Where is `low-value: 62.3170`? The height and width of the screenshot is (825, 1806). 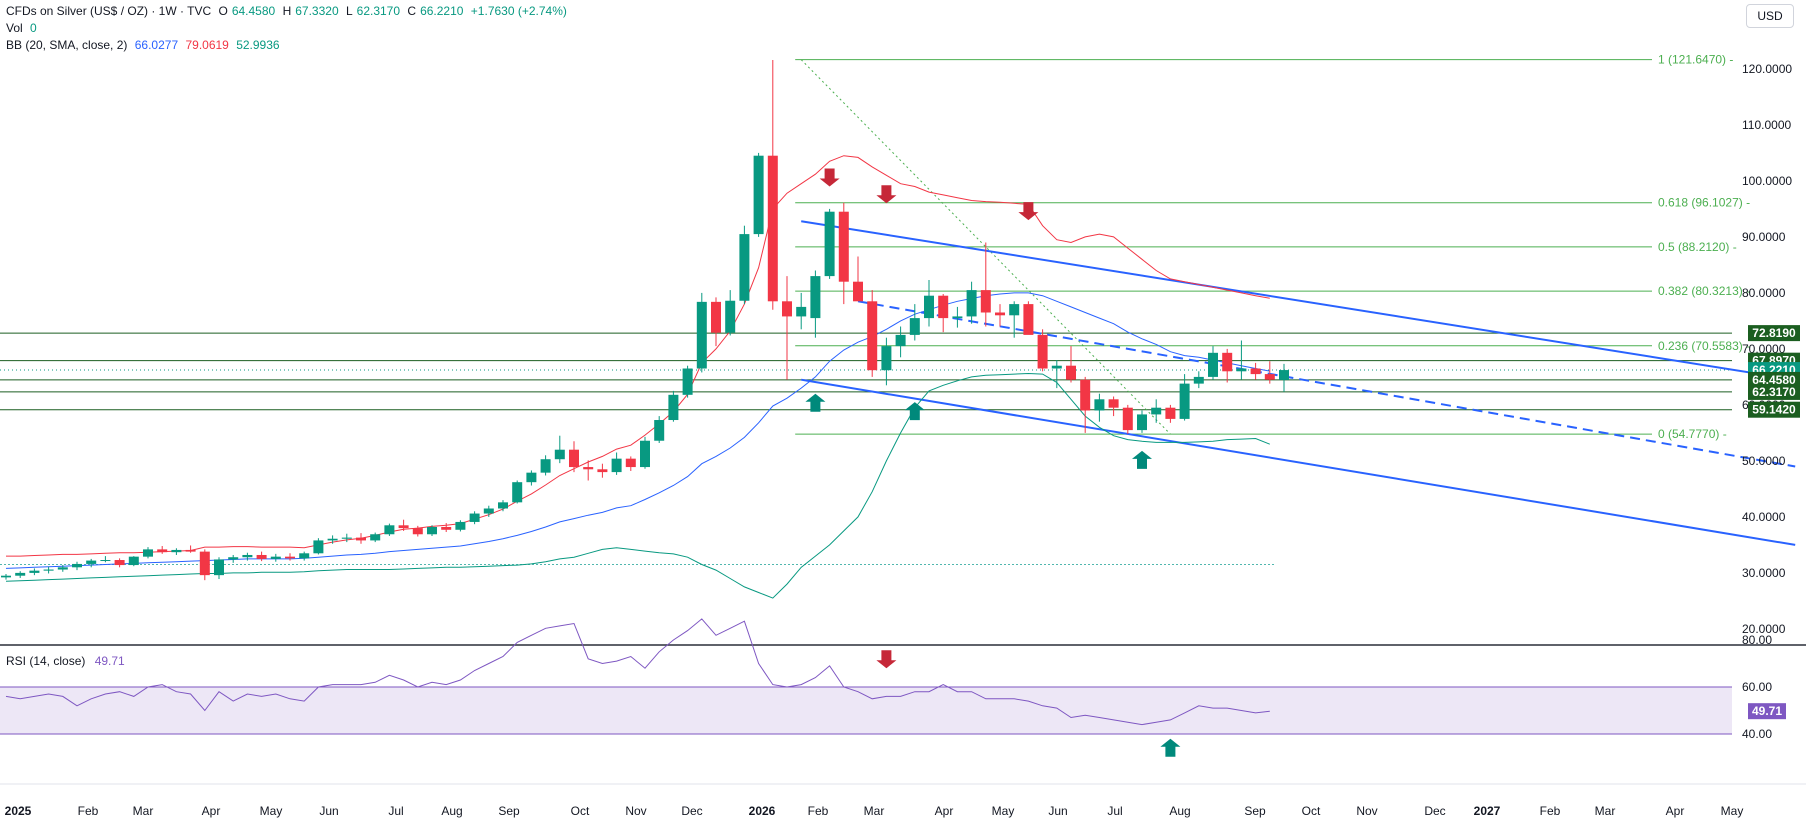
low-value: 62.3170 is located at coordinates (378, 11).